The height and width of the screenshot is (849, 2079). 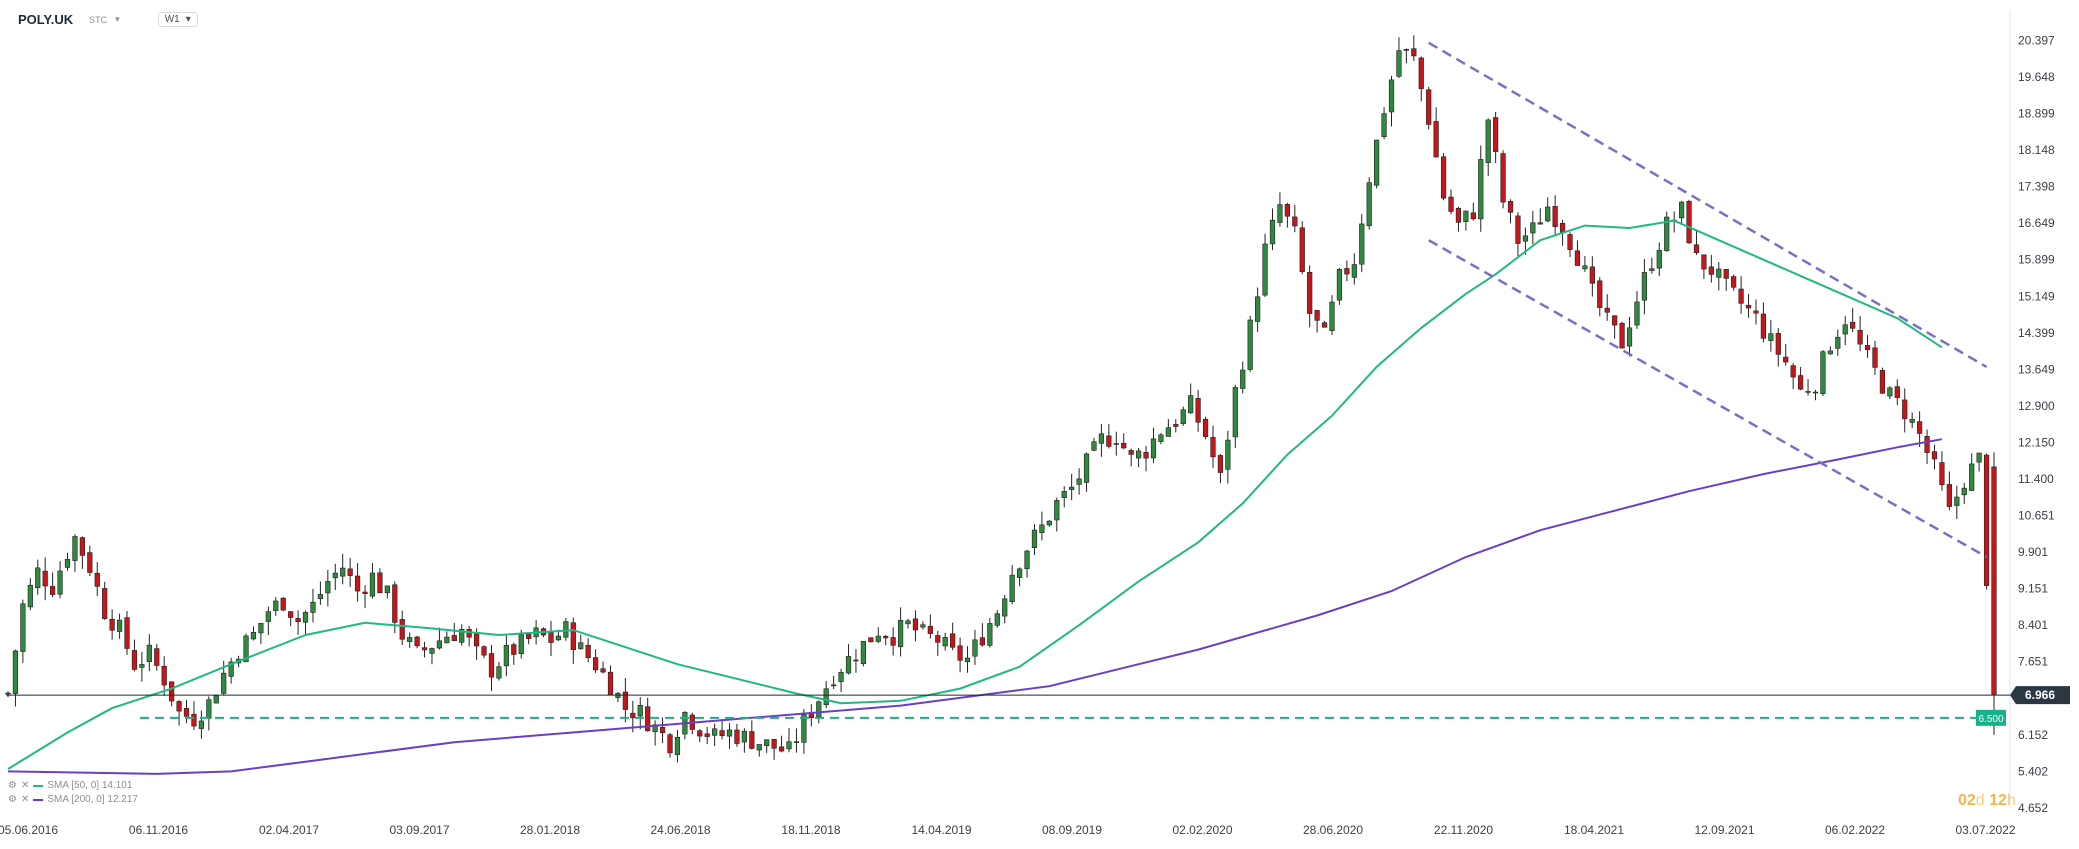 I want to click on symbol-label: POLY.UK, so click(x=46, y=19).